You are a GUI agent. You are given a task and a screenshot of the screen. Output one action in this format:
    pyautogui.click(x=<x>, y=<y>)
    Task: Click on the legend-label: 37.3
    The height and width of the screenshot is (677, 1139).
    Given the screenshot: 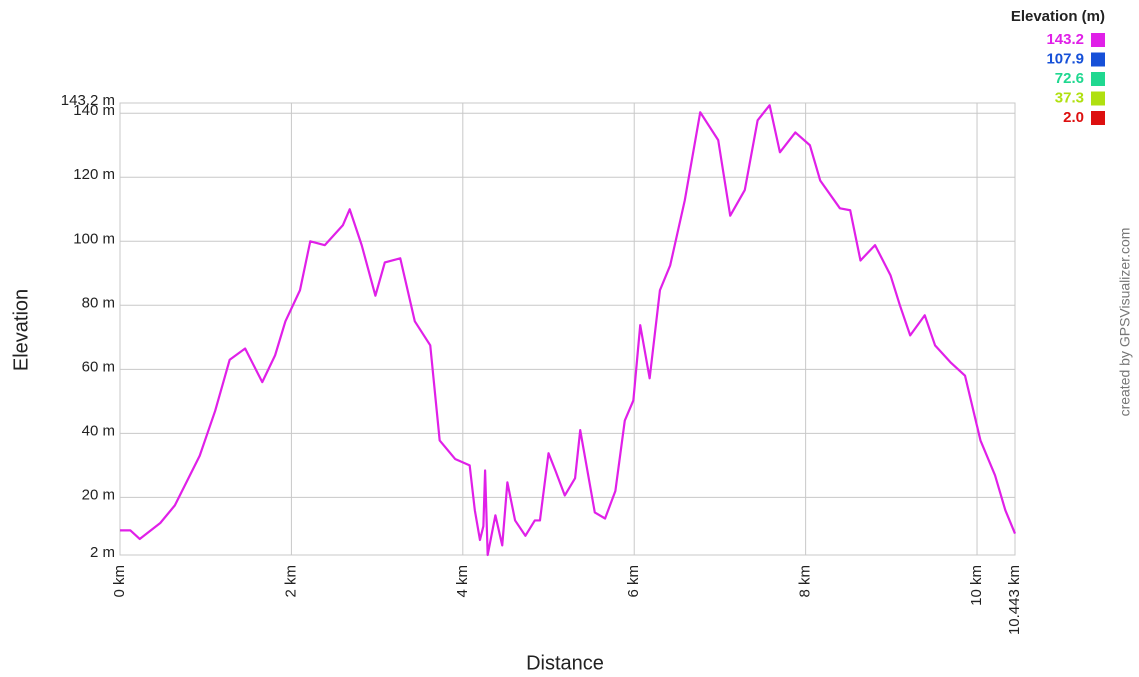 What is the action you would take?
    pyautogui.click(x=1069, y=97)
    